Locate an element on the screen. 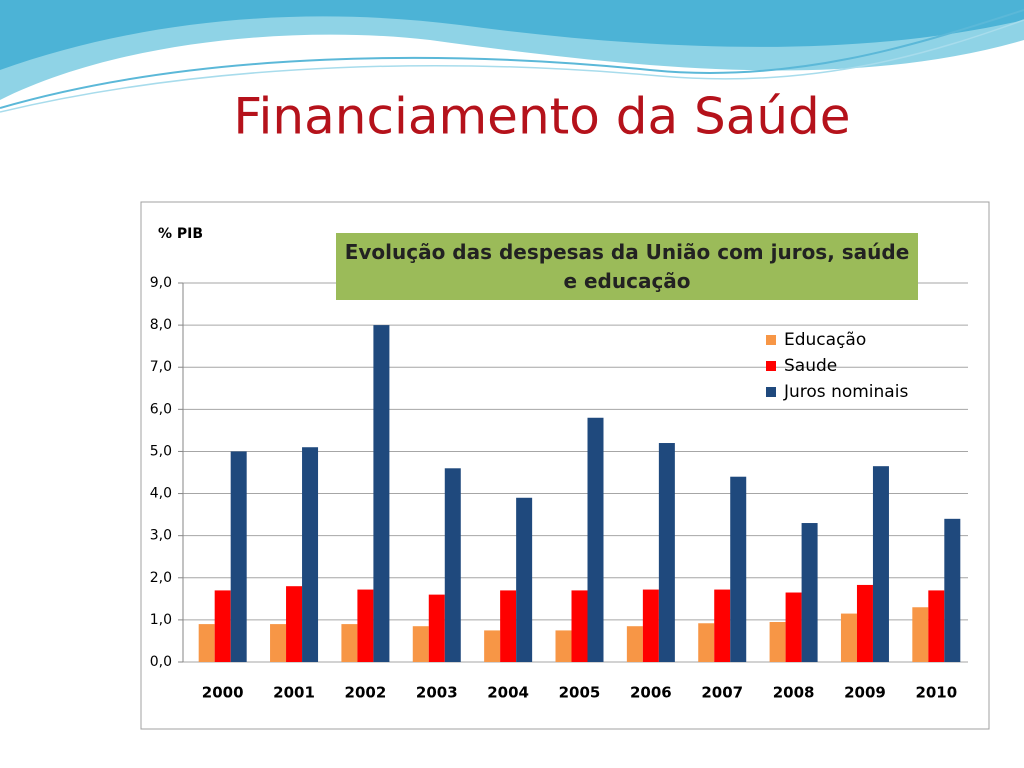 The image size is (1024, 768). x-tick-label: 2010 is located at coordinates (936, 693).